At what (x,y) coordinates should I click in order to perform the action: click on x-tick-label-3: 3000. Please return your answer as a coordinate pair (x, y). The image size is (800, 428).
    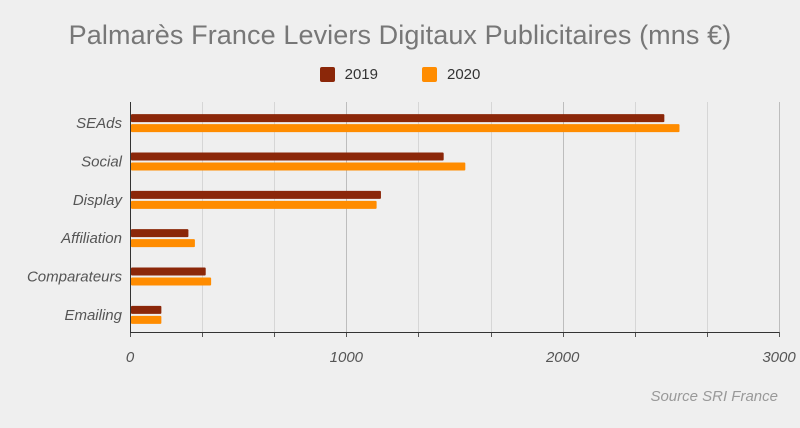
    Looking at the image, I should click on (779, 357).